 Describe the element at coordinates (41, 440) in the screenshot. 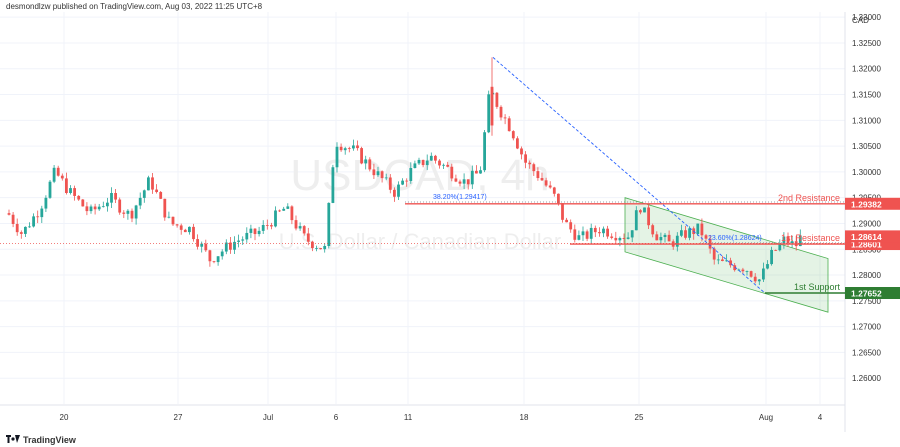

I see `footer: TradingView` at that location.